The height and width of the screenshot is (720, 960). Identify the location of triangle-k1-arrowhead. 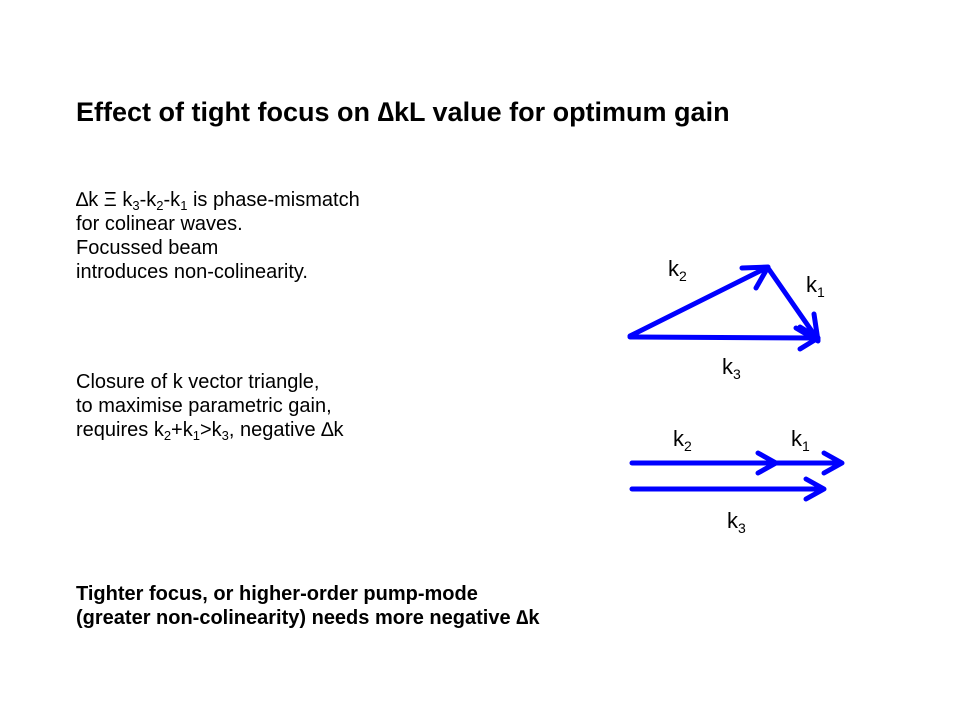
(807, 327).